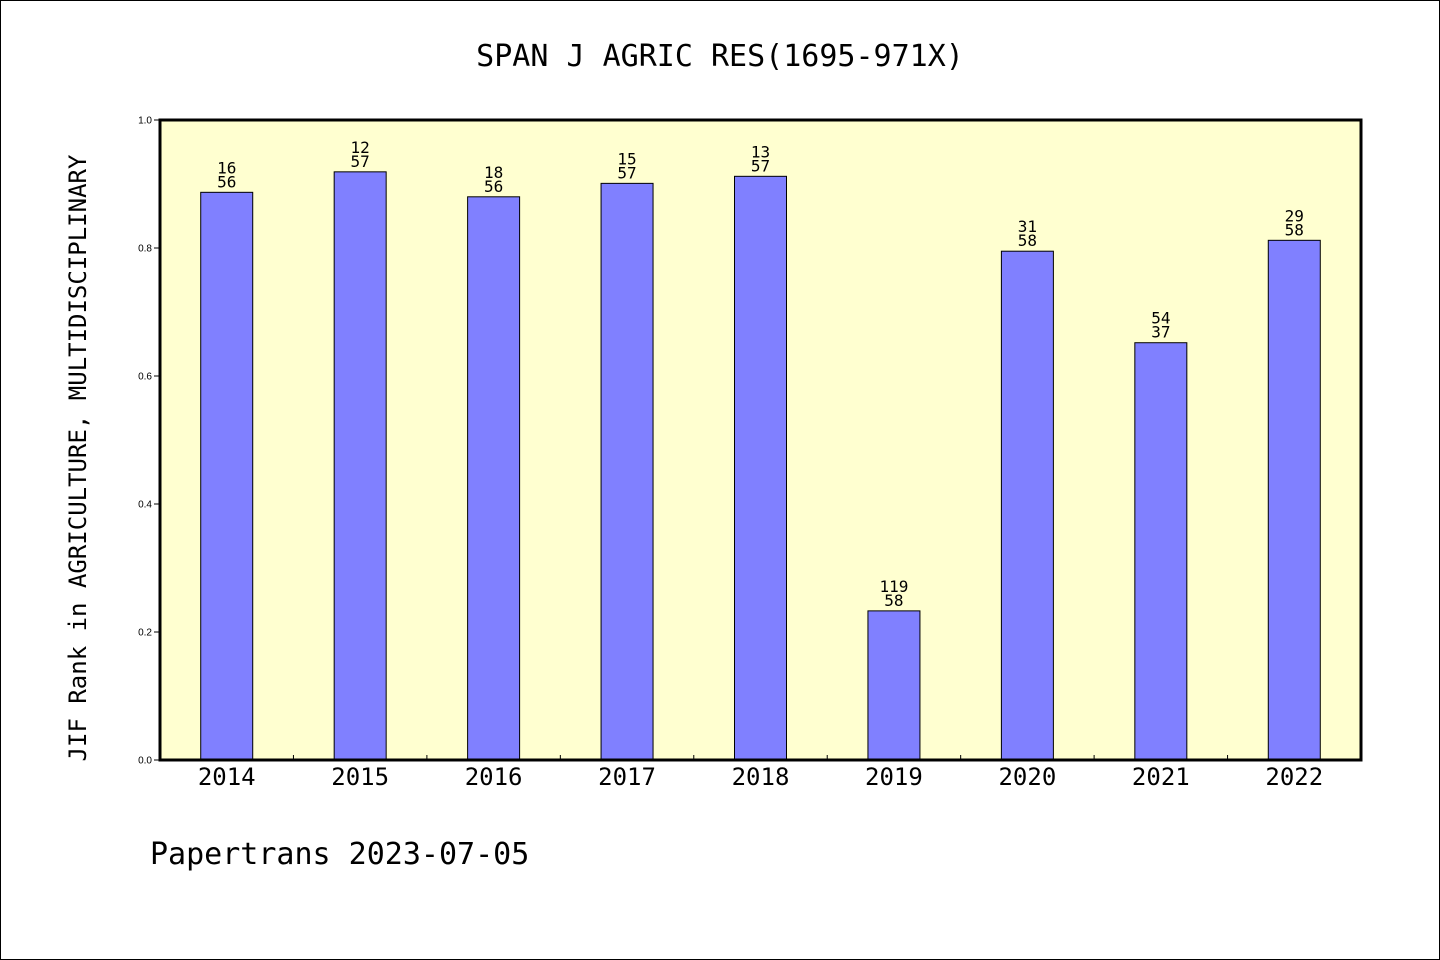 The width and height of the screenshot is (1440, 960). I want to click on bar-2014, so click(227, 476).